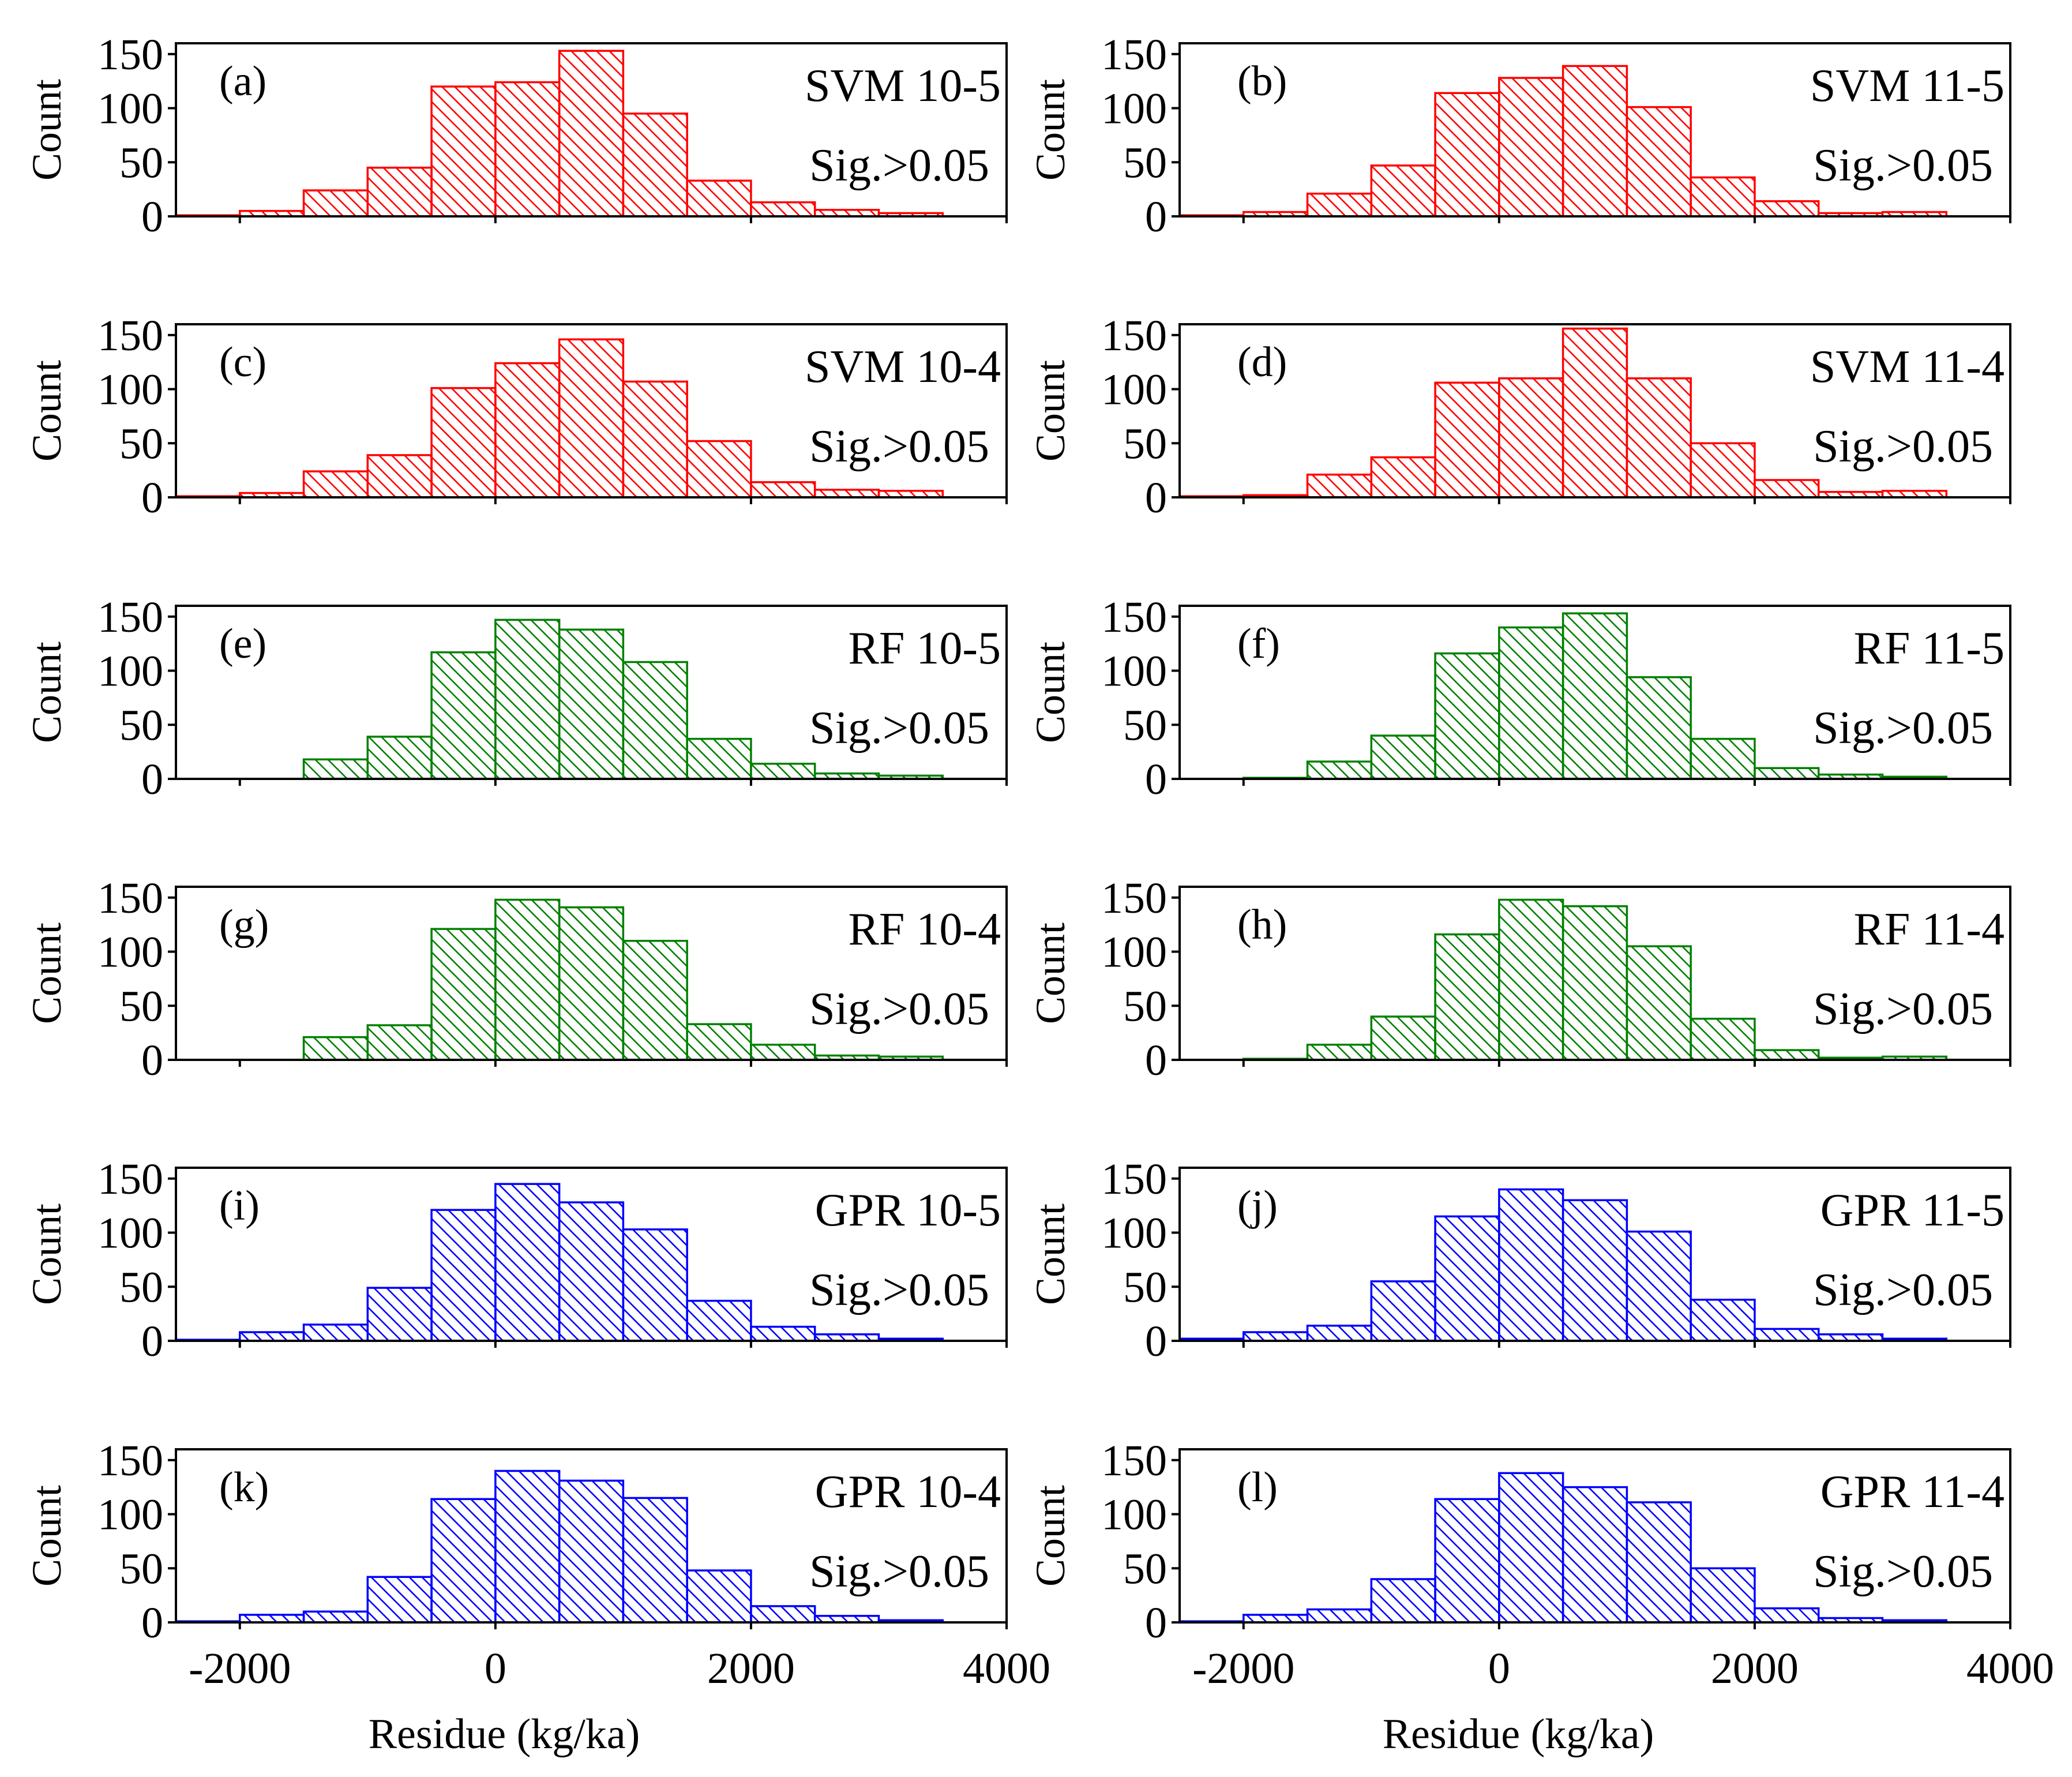 The image size is (2072, 1777). What do you see at coordinates (516, 1261) in the screenshot?
I see `histogram-panel: 0 50 100 150 Count (i) GPR 10-5 Sig.>0.05` at bounding box center [516, 1261].